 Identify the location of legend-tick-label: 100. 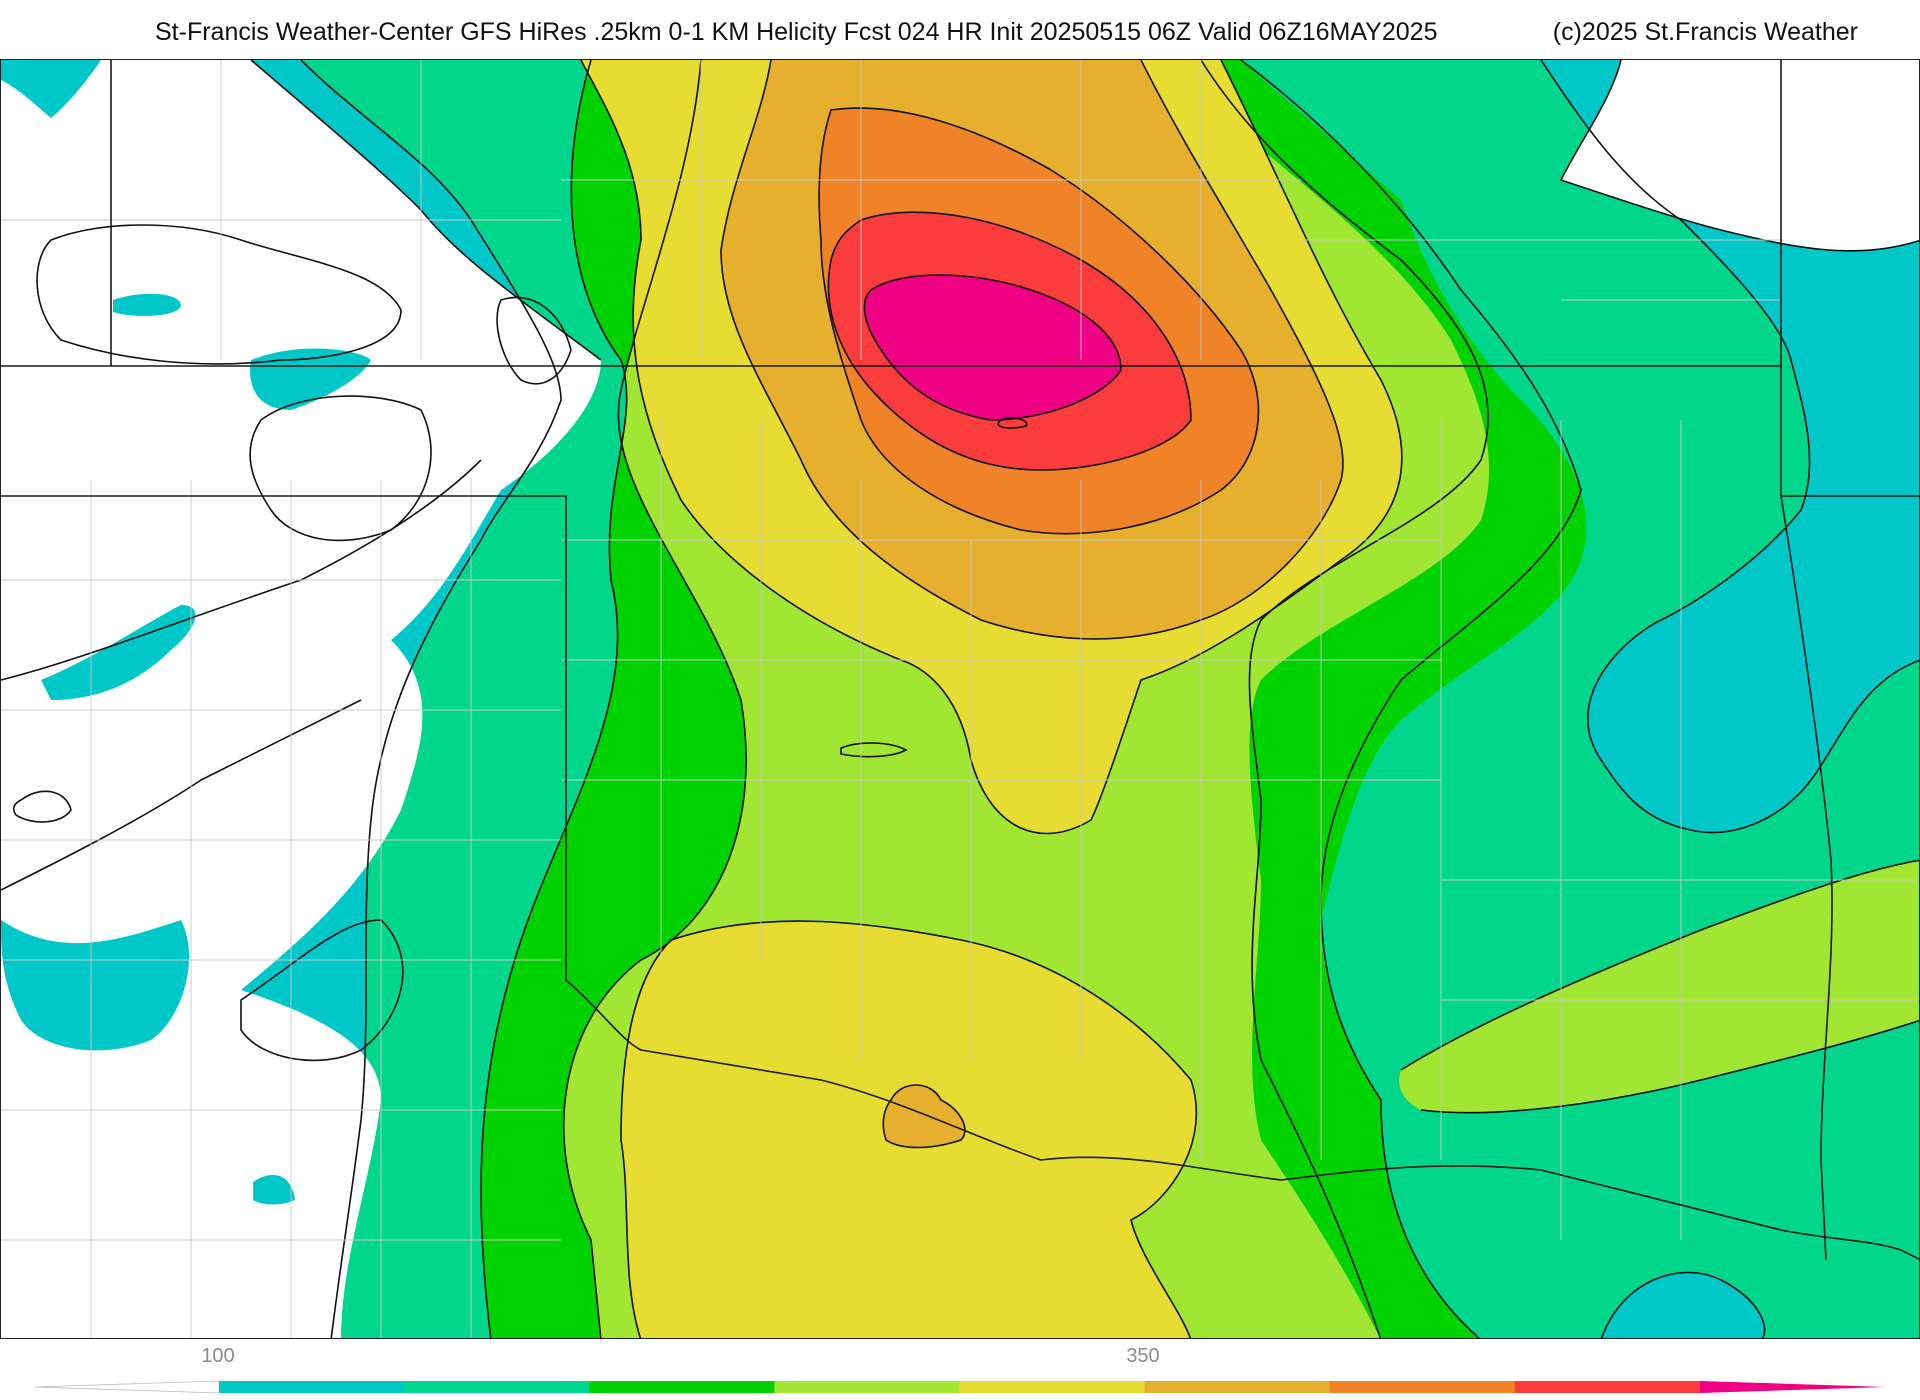
(218, 1356).